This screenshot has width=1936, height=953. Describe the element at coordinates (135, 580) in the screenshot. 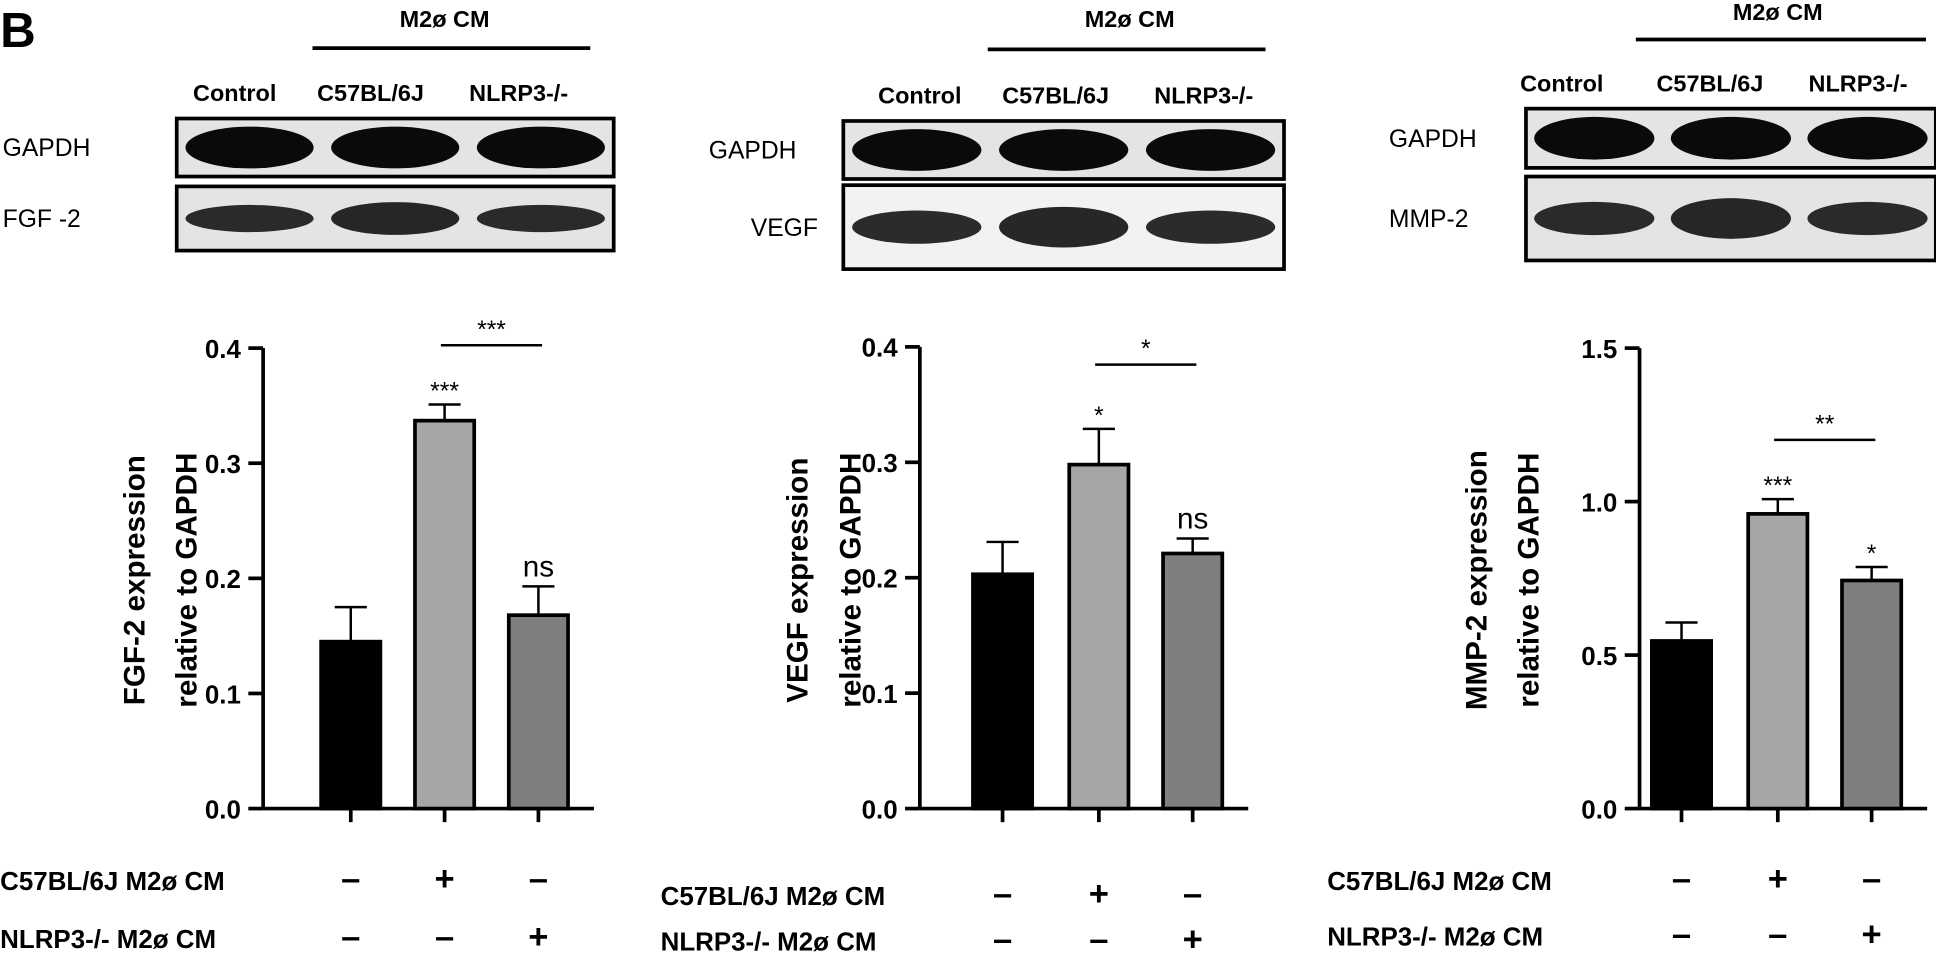

I see `y-axis-title: FGF-2 expression` at that location.